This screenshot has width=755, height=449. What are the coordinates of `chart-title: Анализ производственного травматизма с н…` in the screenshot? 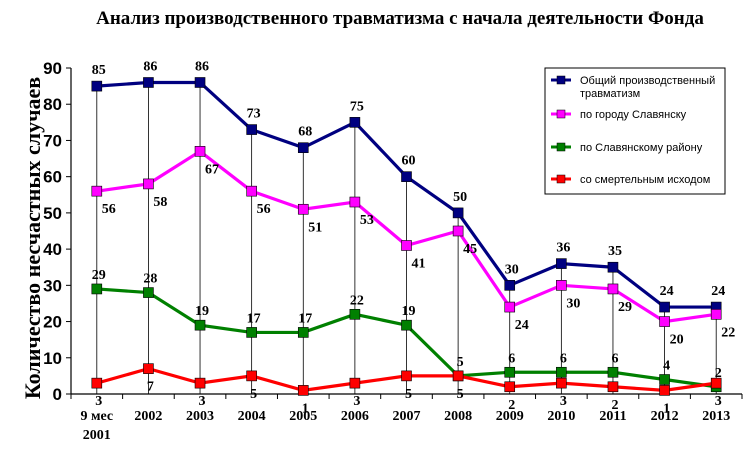 It's located at (400, 18).